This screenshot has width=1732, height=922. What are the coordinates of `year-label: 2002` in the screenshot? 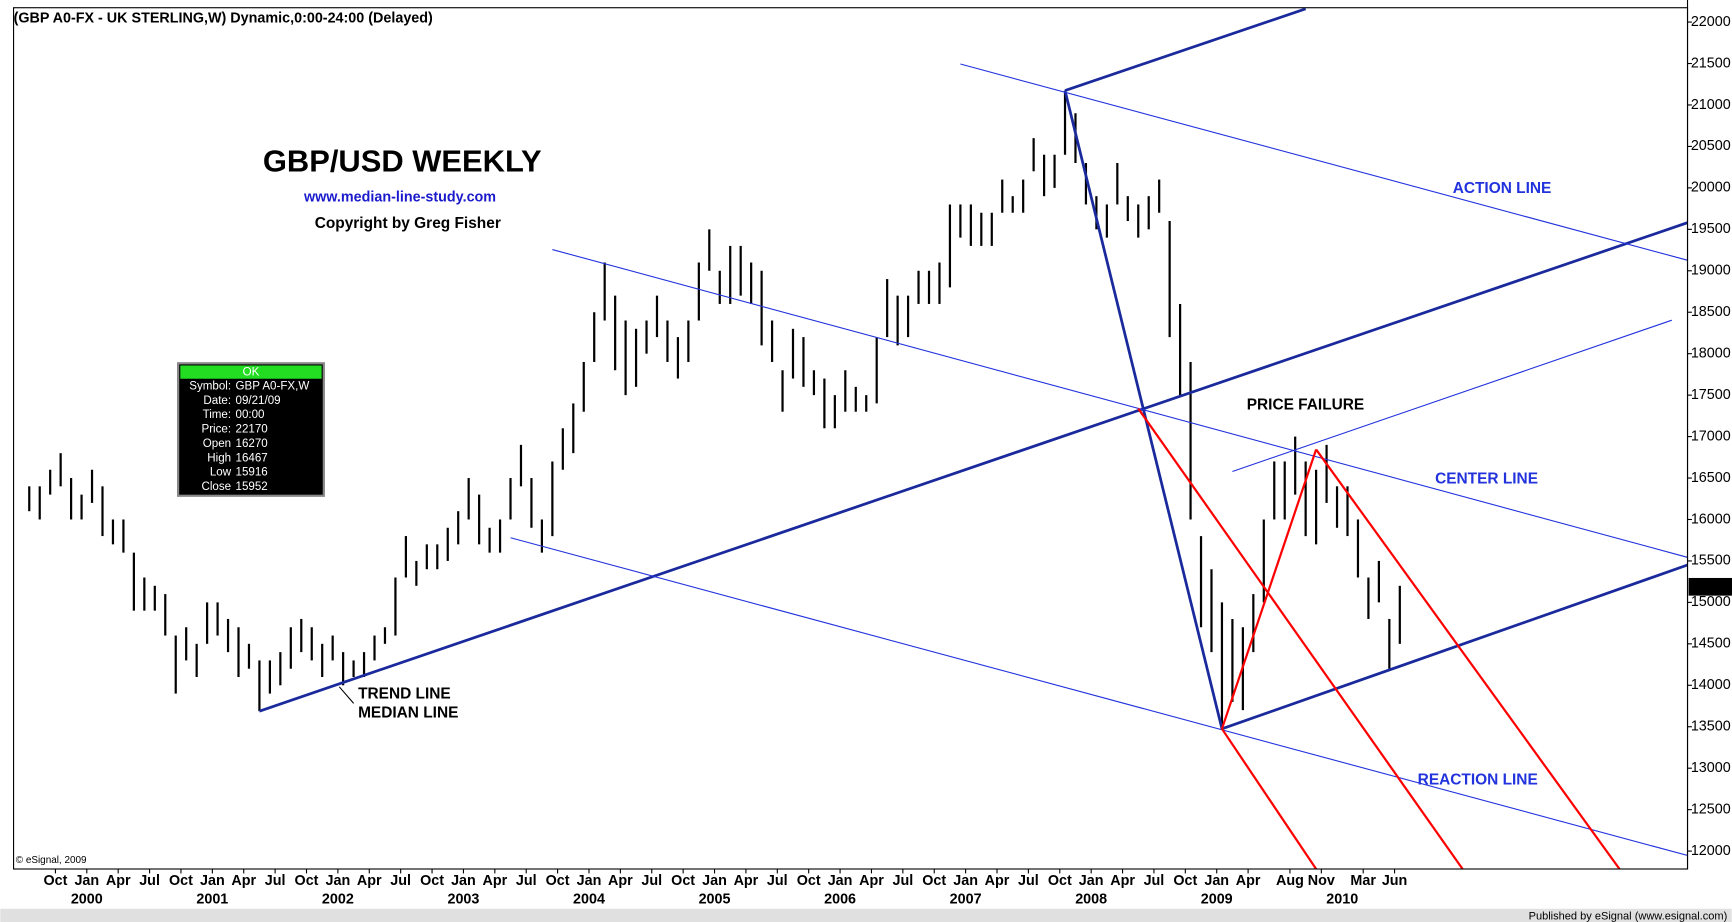 It's located at (338, 900).